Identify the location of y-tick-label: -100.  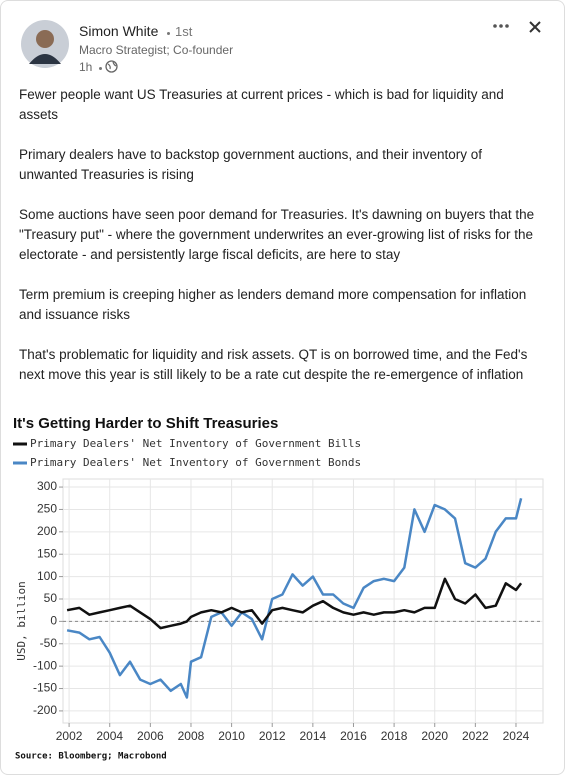
(45, 665).